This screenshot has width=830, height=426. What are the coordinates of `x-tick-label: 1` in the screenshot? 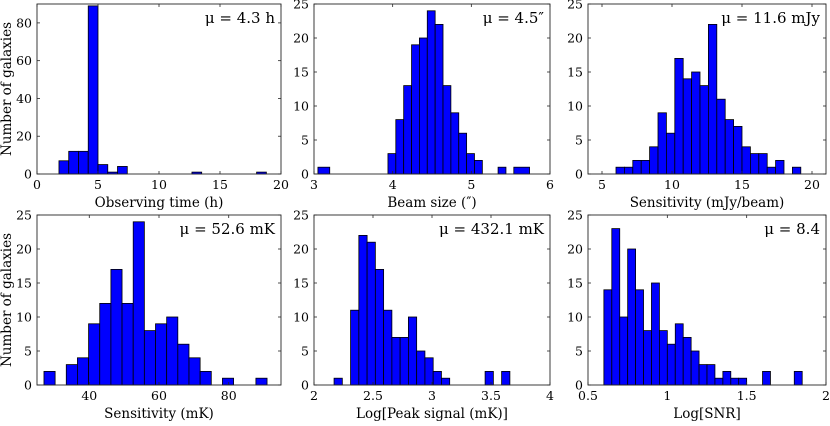 It's located at (667, 395).